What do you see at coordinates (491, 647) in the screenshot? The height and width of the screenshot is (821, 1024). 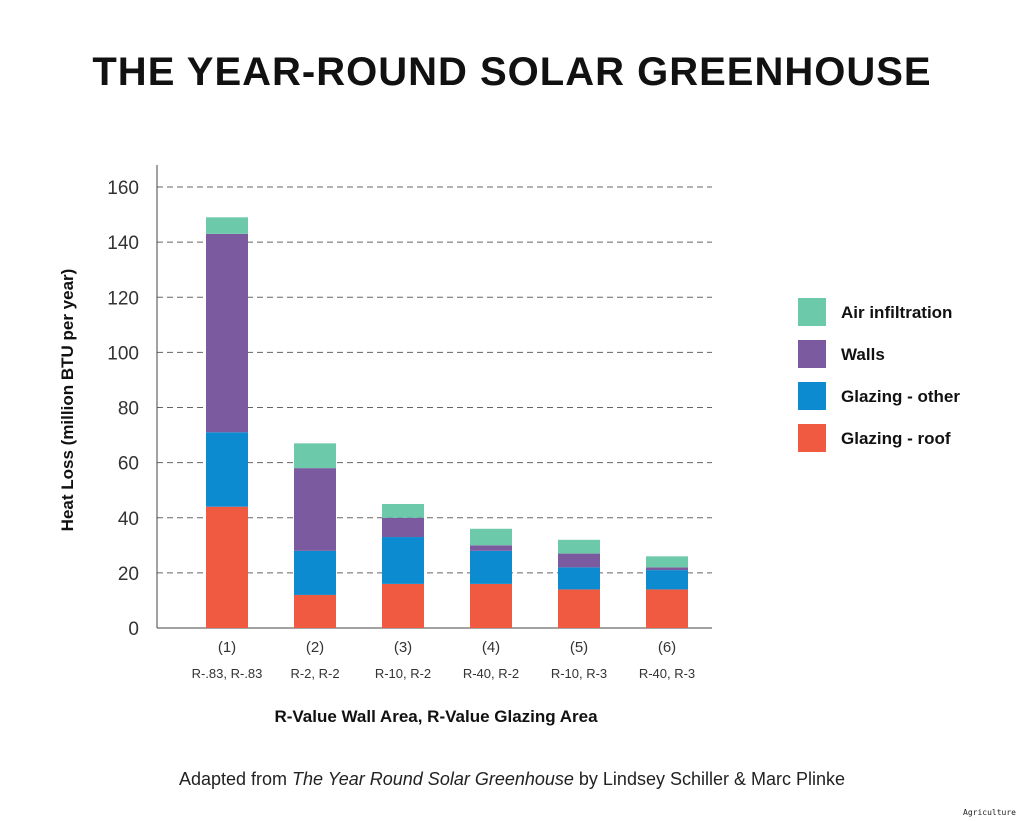 I see `x-tick-label: (4)` at bounding box center [491, 647].